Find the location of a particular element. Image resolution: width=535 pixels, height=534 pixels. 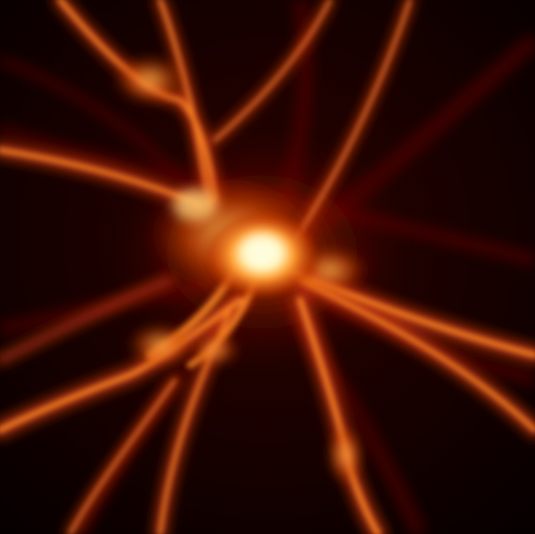

lower-mid-clump is located at coordinates (215, 350).